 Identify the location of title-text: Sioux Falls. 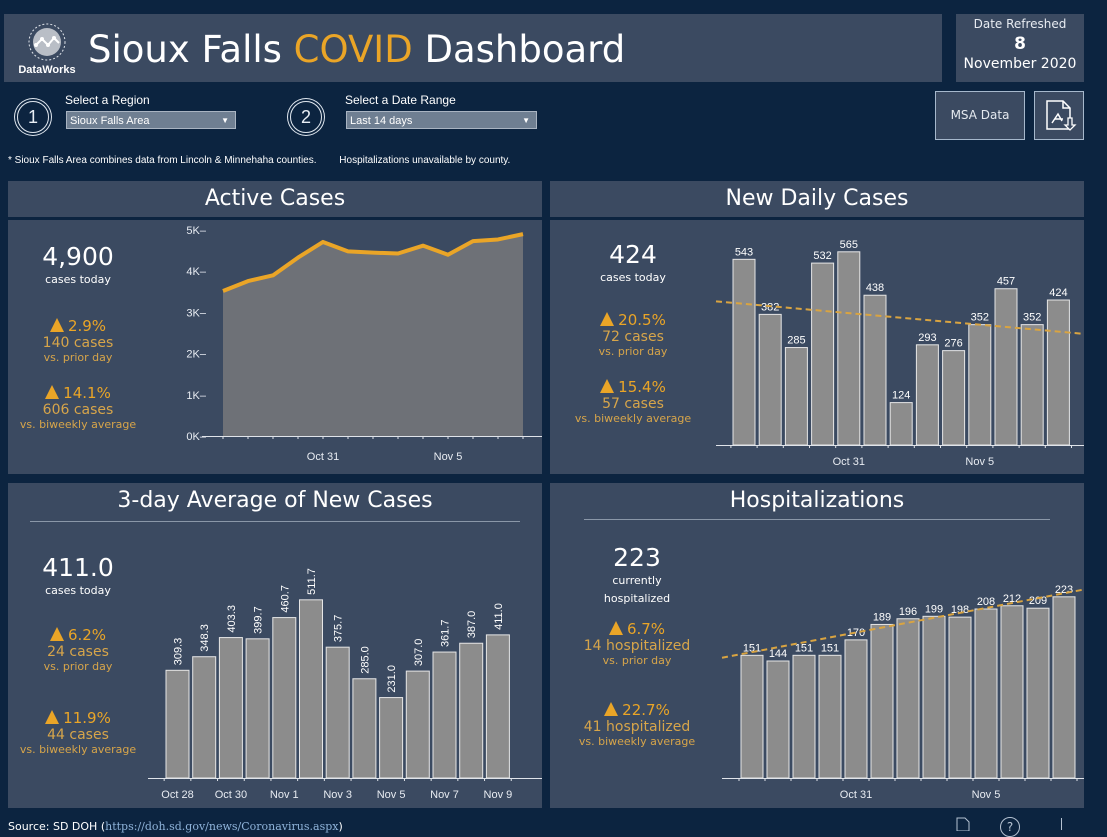
(191, 49).